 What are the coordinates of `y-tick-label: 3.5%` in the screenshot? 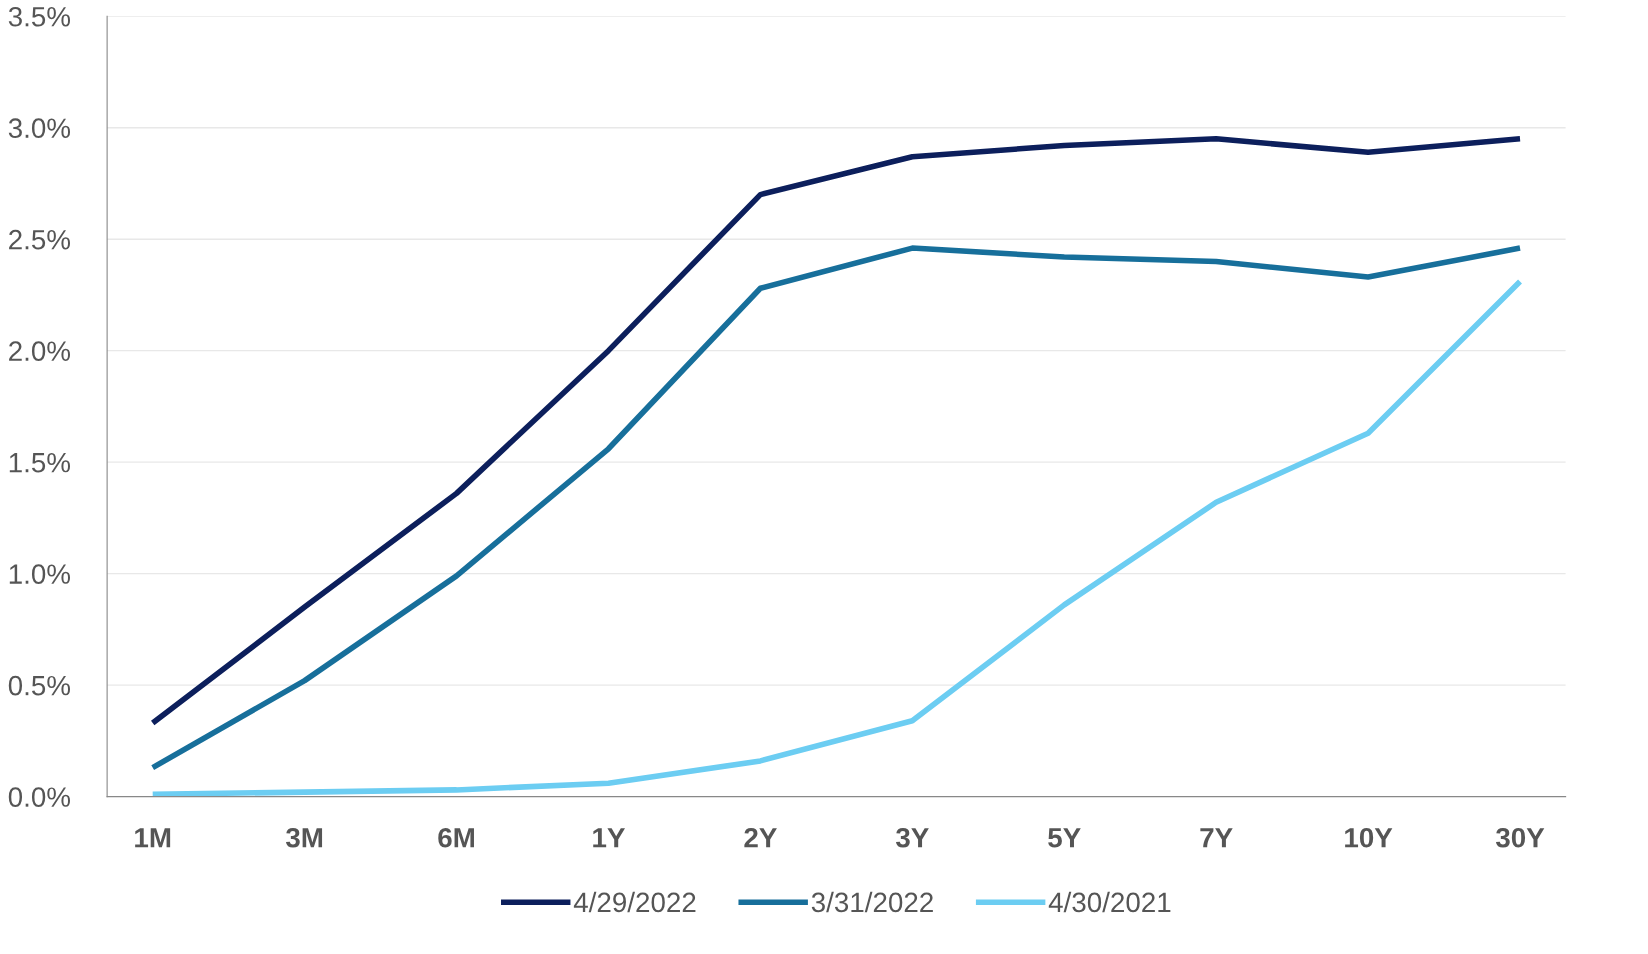 It's located at (39, 16).